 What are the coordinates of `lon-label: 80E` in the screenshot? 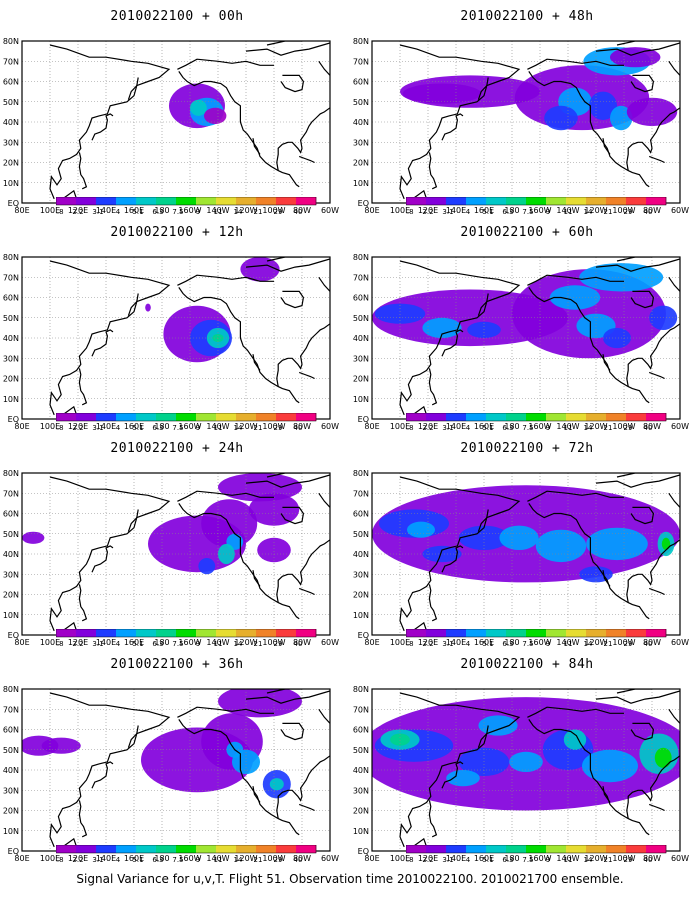 It's located at (21, 426).